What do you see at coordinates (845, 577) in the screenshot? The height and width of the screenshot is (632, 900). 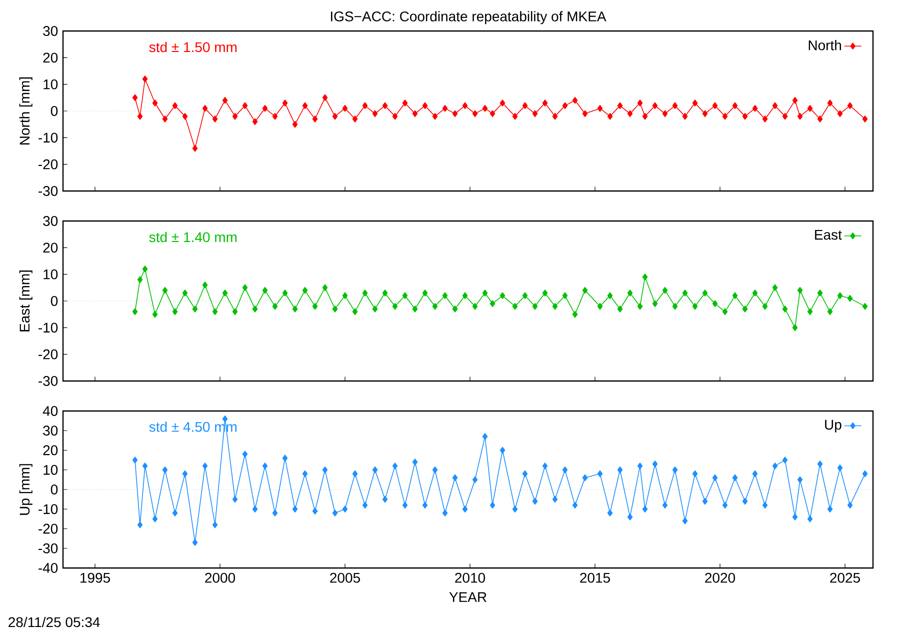 I see `x-tick-label: 2025` at bounding box center [845, 577].